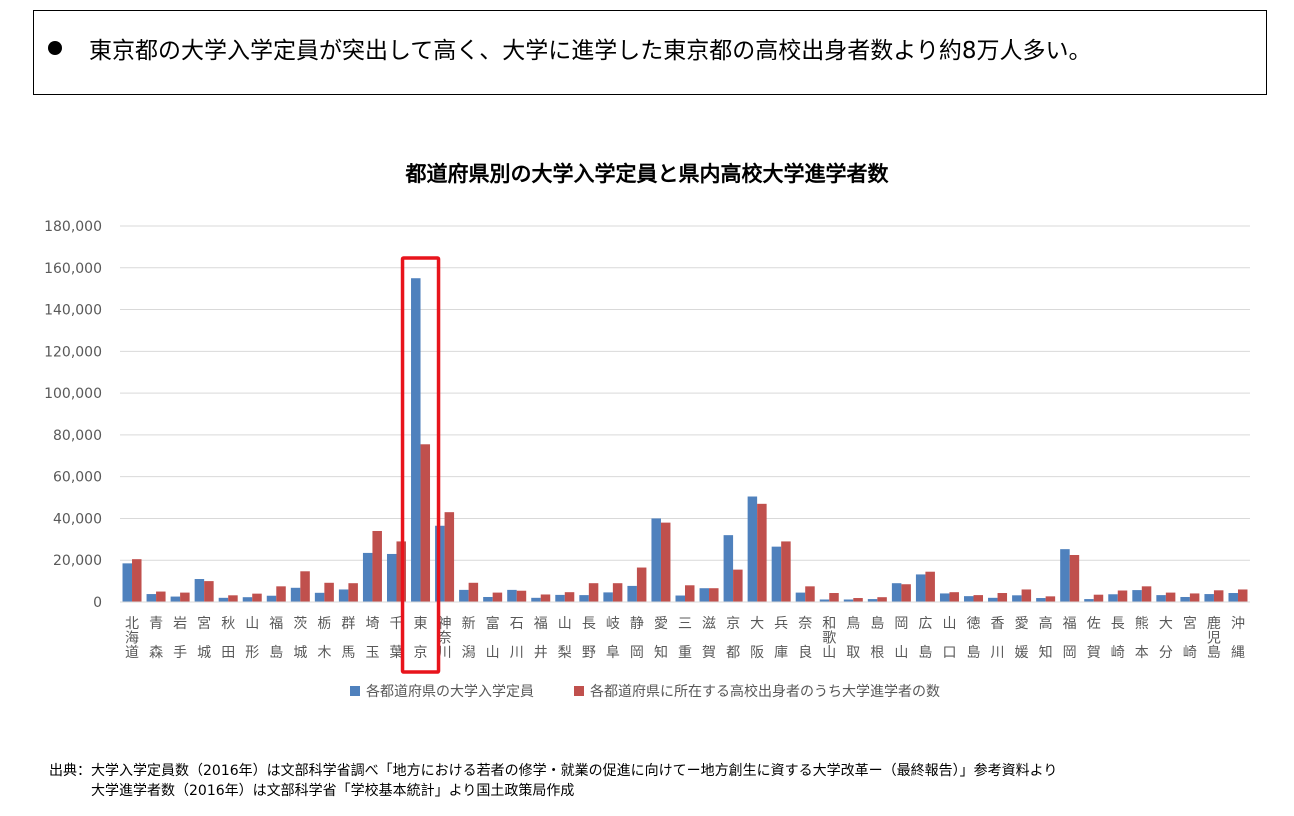  Describe the element at coordinates (97, 603) in the screenshot. I see `y-tick-label: 0` at that location.